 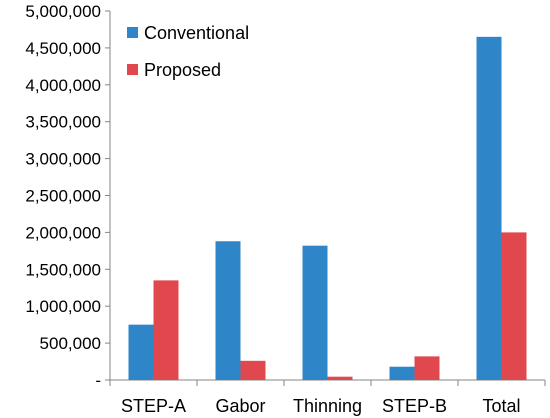 I want to click on bar-proposed-total, so click(x=514, y=306).